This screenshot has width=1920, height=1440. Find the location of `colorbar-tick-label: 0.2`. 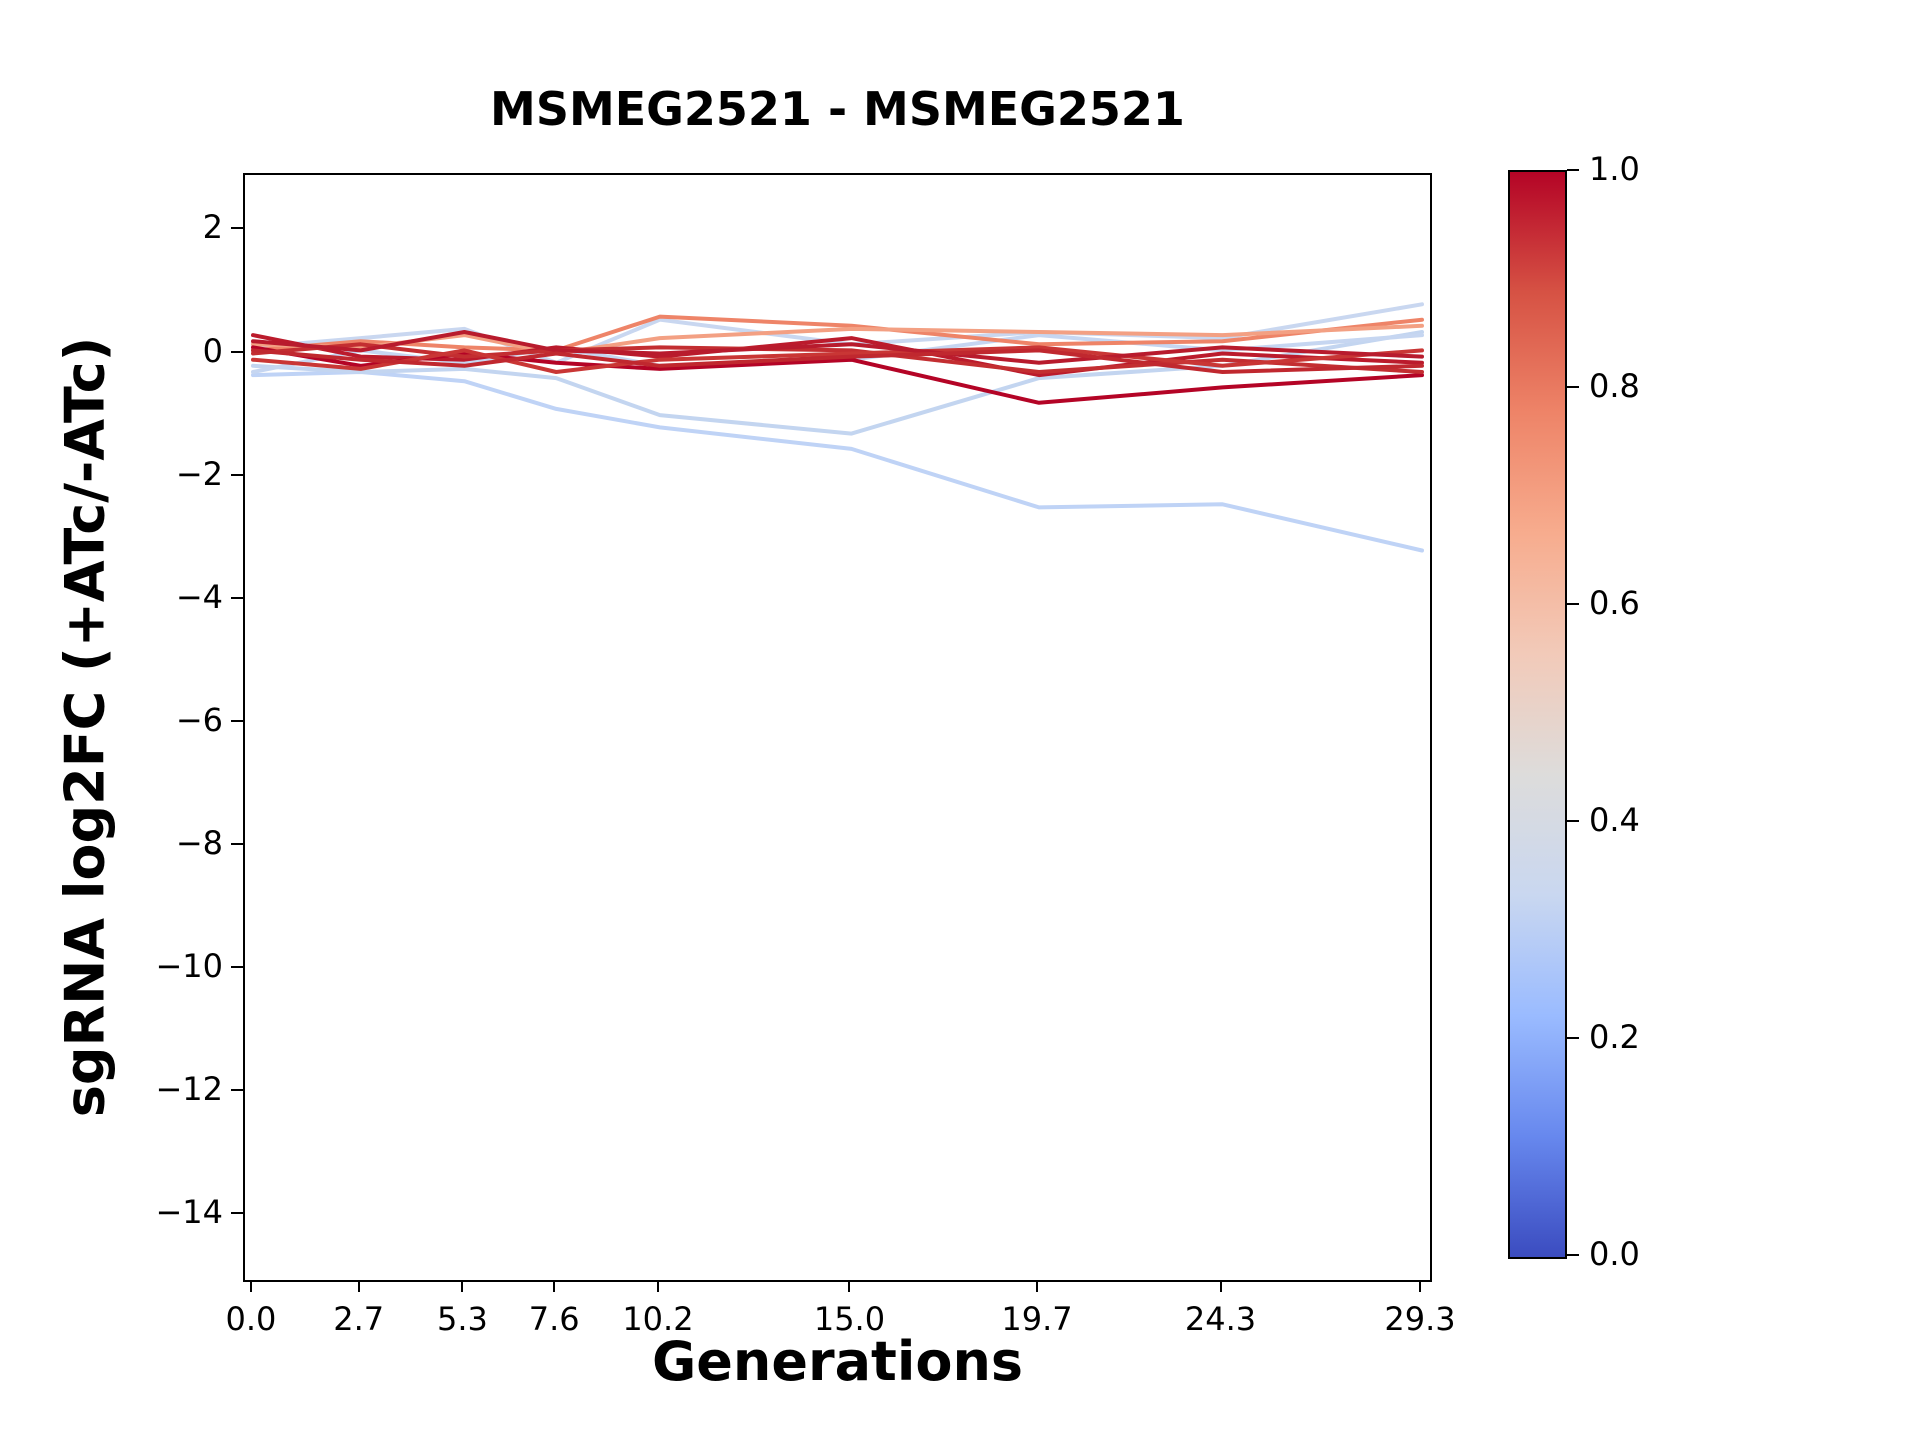

colorbar-tick-label: 0.2 is located at coordinates (1614, 1037).